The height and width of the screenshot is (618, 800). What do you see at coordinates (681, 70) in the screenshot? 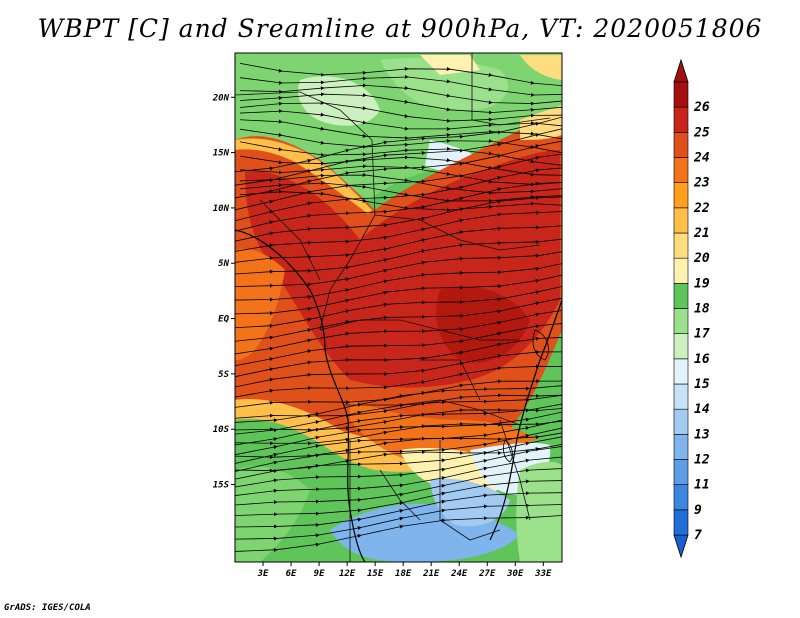
I see `colorbar-upper-triangle` at bounding box center [681, 70].